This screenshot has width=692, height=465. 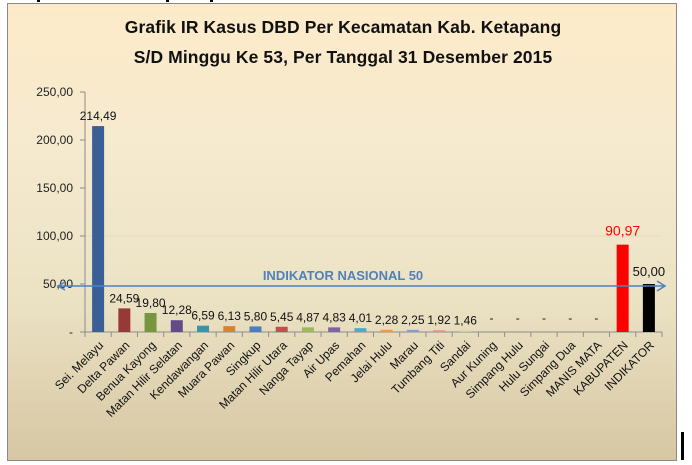 I want to click on y-tick-label: 150,00, so click(x=54, y=188).